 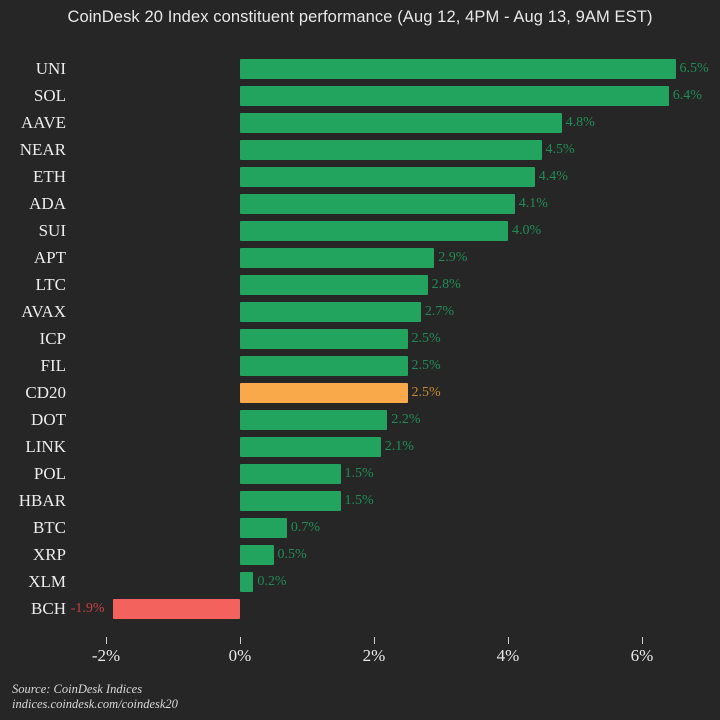 I want to click on bar-row: APT 2.9%, so click(x=360, y=257).